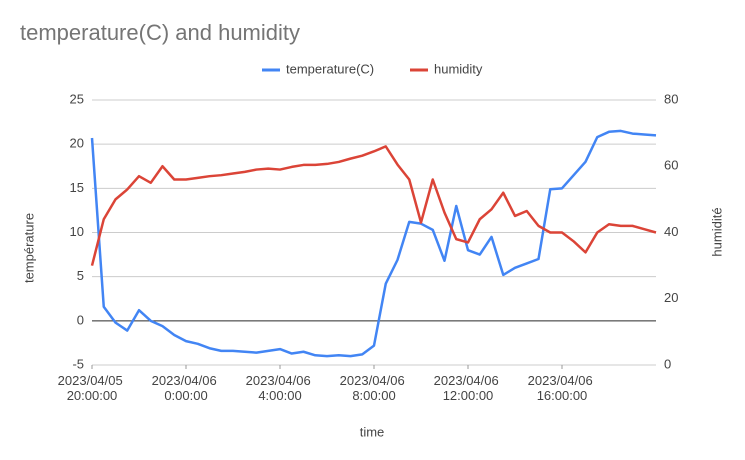 The image size is (745, 460). Describe the element at coordinates (671, 231) in the screenshot. I see `y2-tick-label: 40` at that location.